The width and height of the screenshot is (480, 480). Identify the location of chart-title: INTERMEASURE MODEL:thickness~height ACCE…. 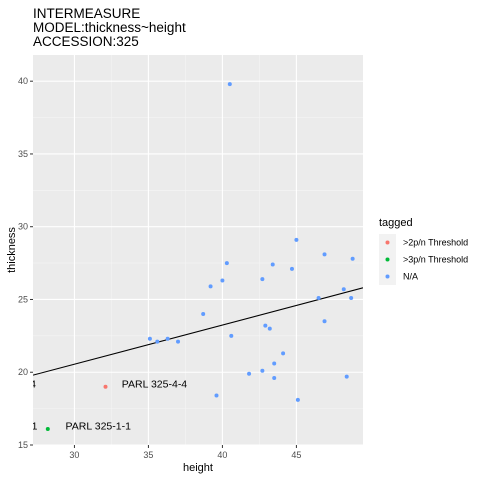
(109, 27).